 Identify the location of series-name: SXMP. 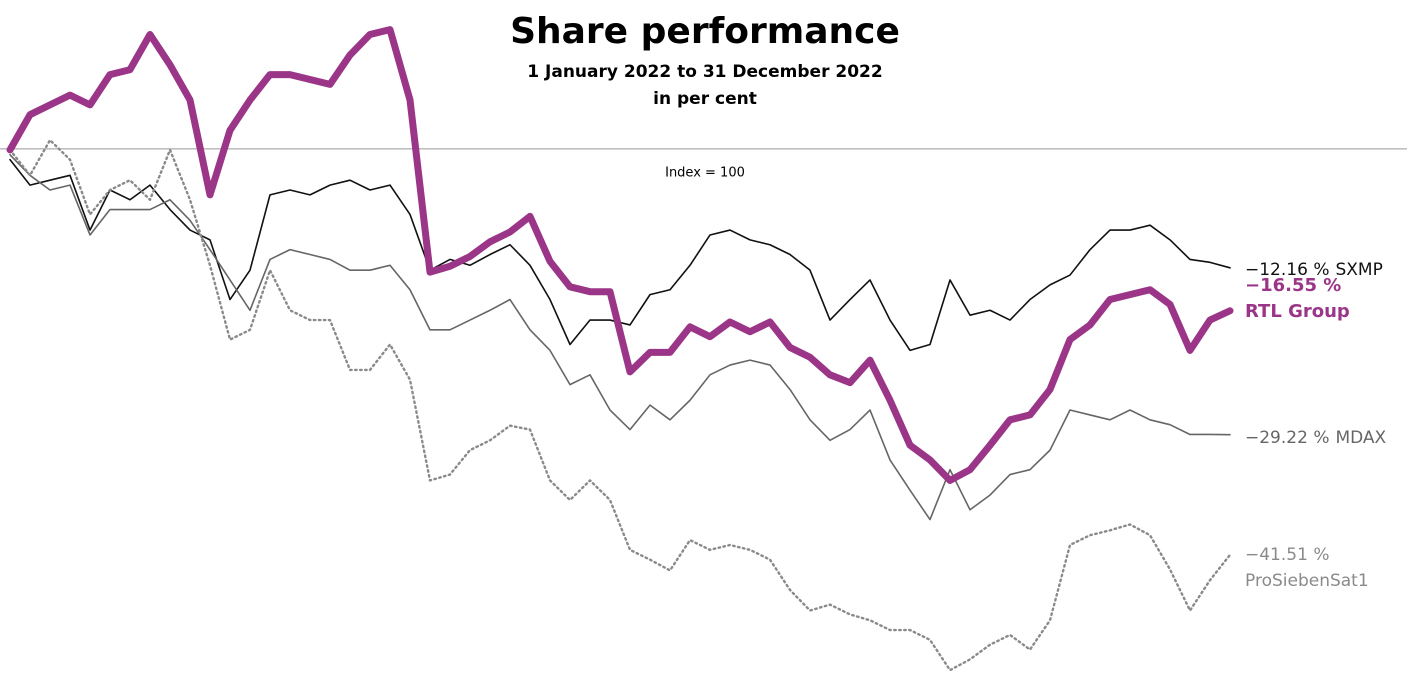
(1358, 270).